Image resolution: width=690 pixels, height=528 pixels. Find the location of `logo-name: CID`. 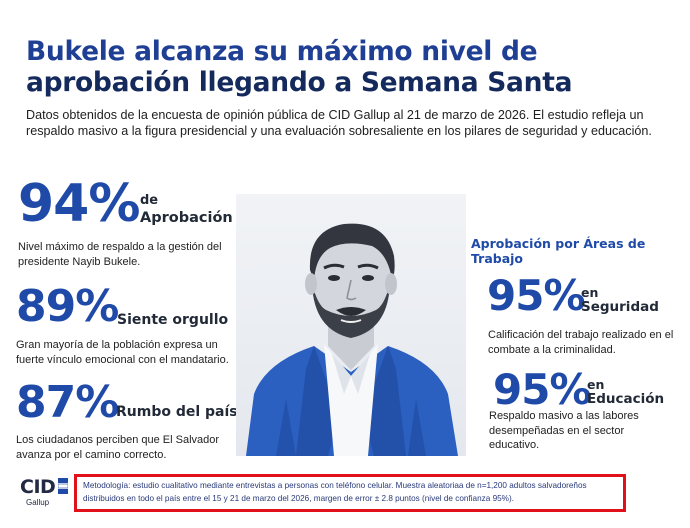

logo-name: CID is located at coordinates (38, 487).